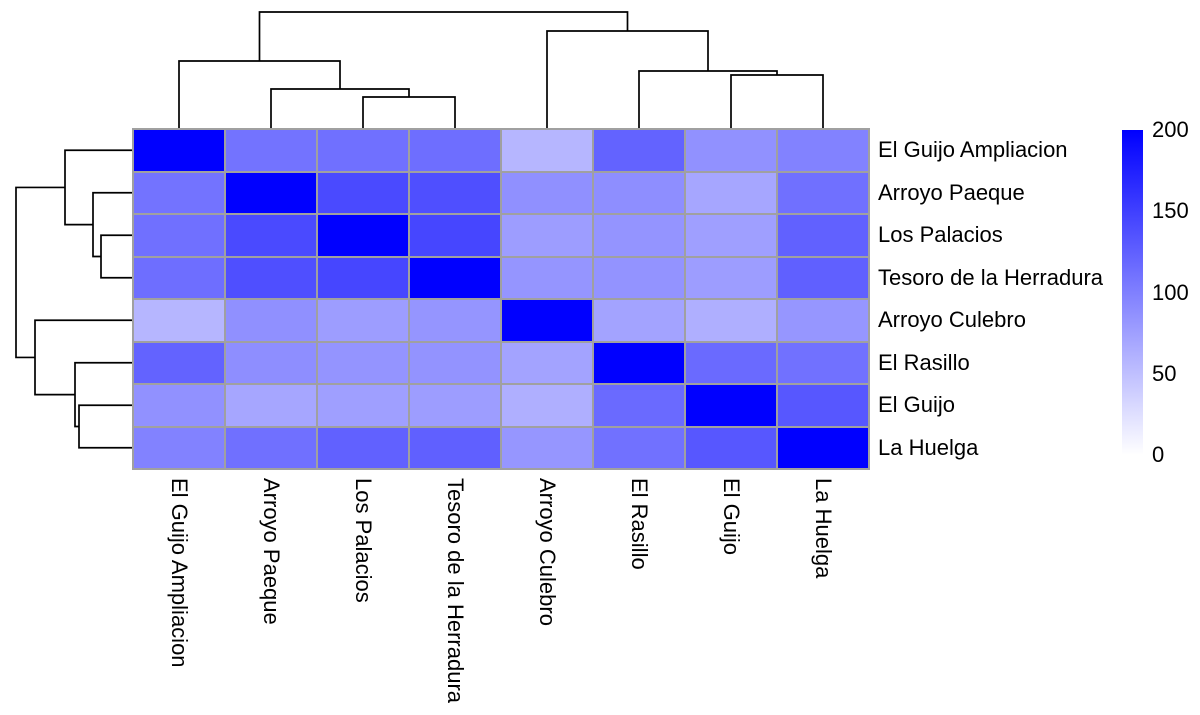 The width and height of the screenshot is (1200, 715). Describe the element at coordinates (973, 150) in the screenshot. I see `row-label: El Guijo Ampliacion` at that location.